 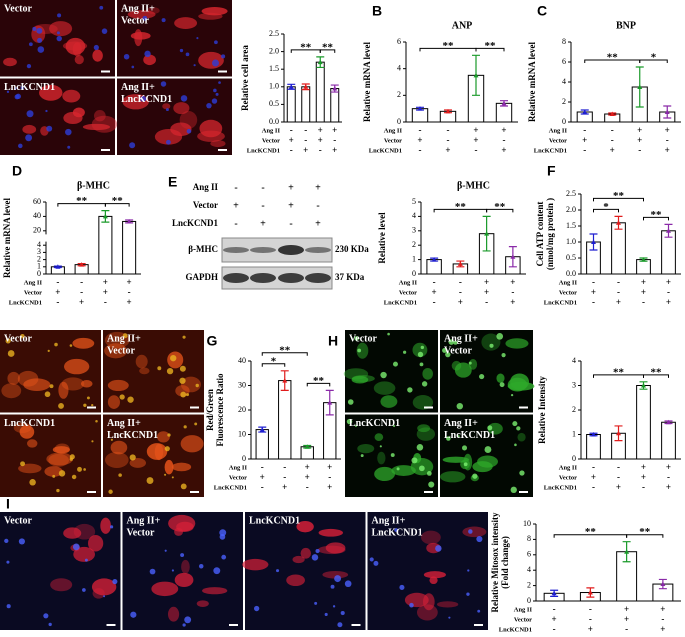 I want to click on panel-letter: B, so click(x=377, y=11).